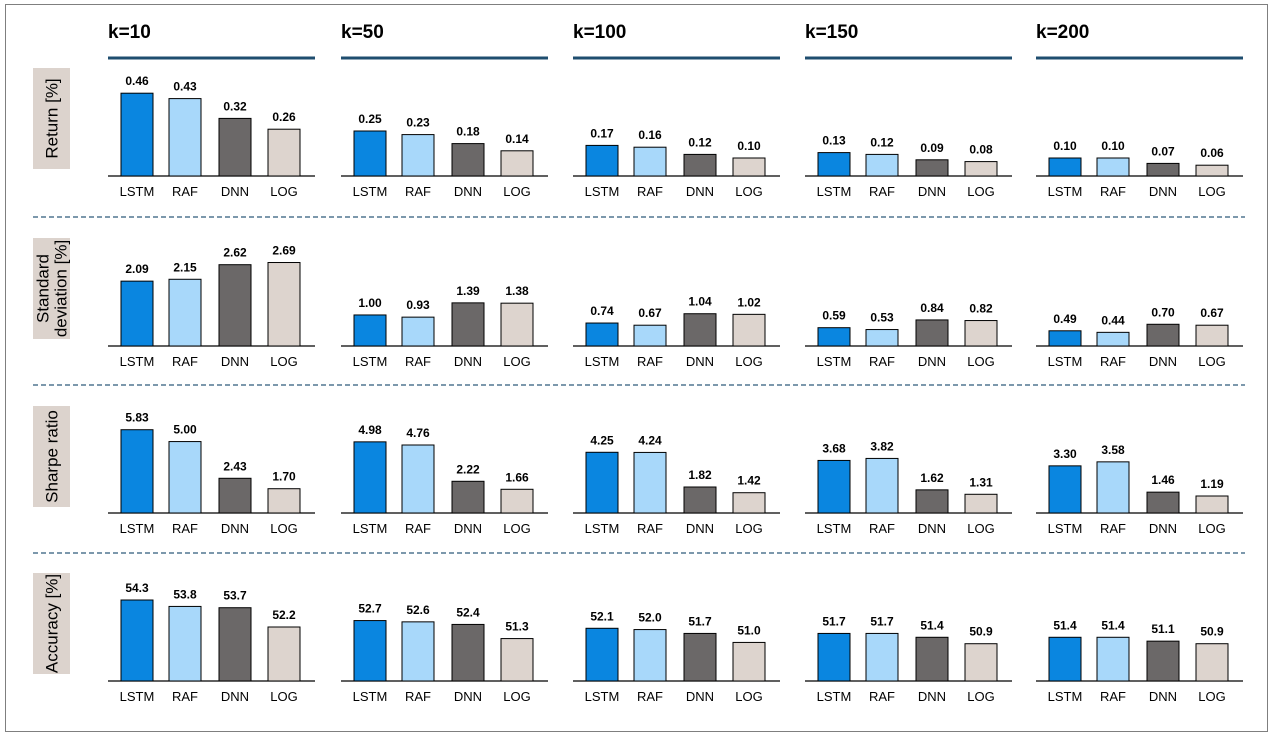 Image resolution: width=1269 pixels, height=735 pixels. What do you see at coordinates (831, 32) in the screenshot?
I see `column-header-k-150: k=150` at bounding box center [831, 32].